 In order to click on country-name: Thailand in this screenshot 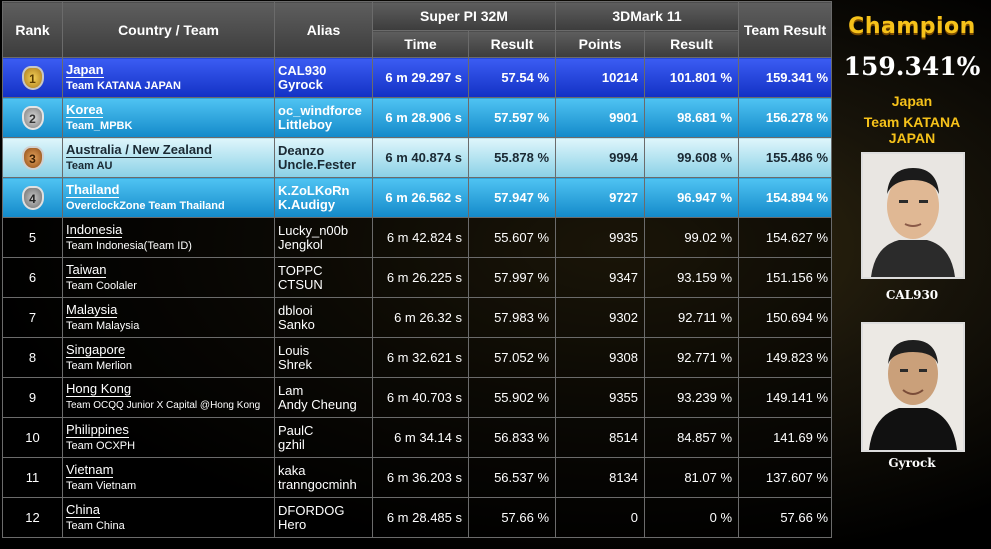, I will do `click(93, 189)`.